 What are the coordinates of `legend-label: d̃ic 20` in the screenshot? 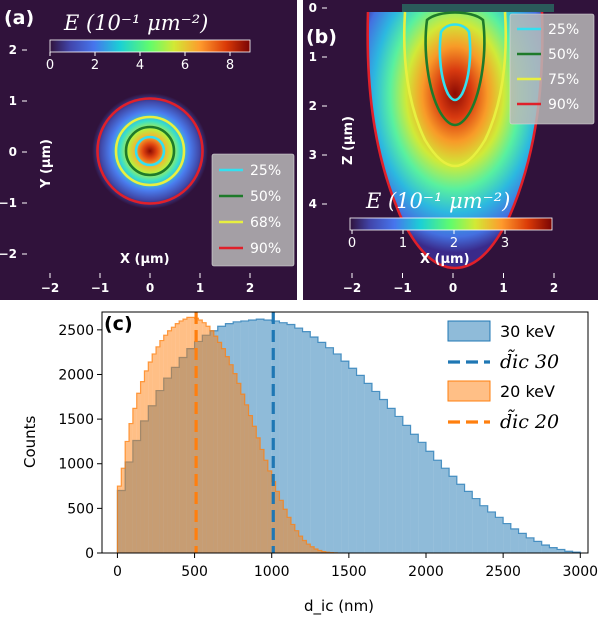 It's located at (529, 421).